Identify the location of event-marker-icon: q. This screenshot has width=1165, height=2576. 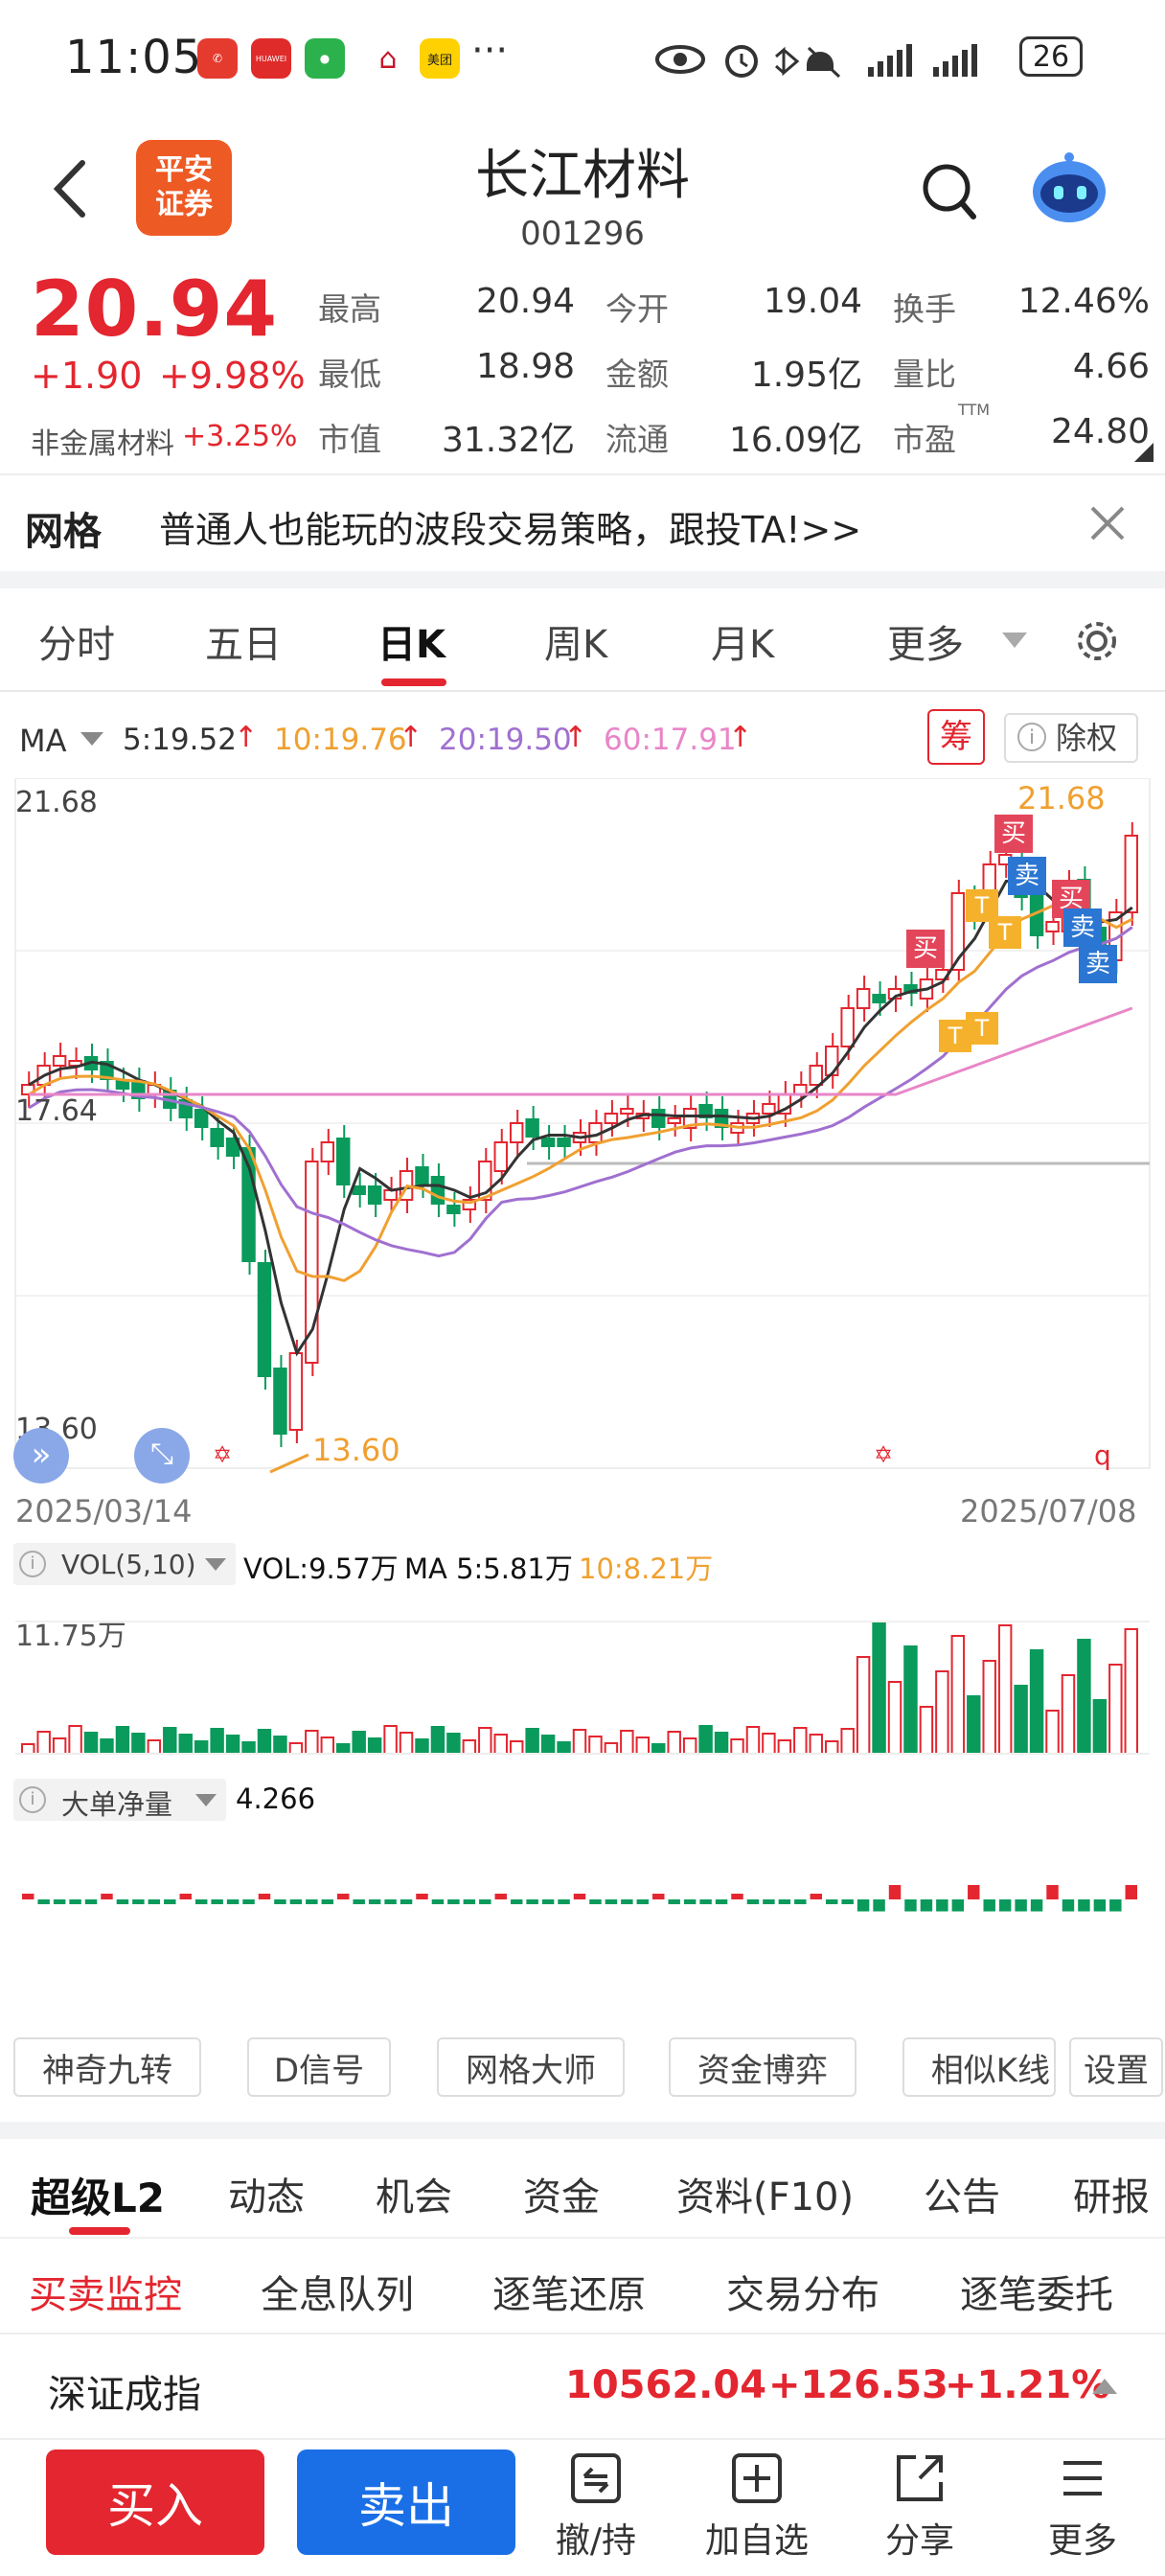
(1102, 1455).